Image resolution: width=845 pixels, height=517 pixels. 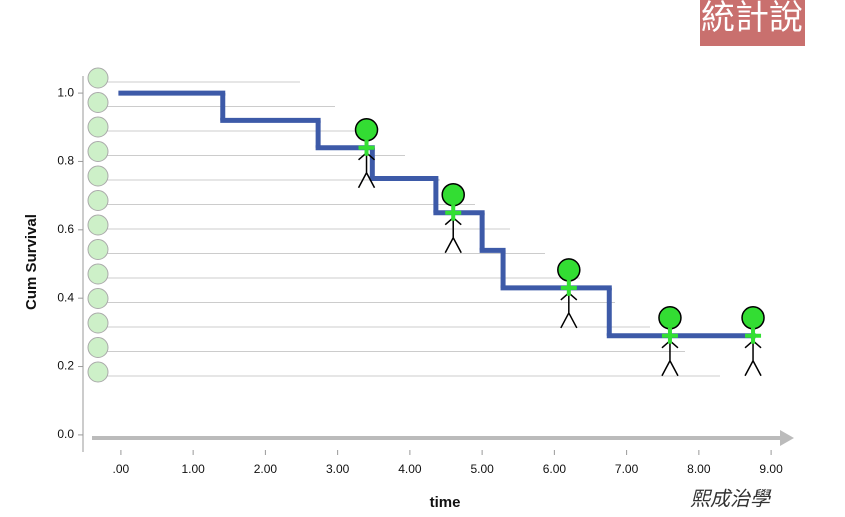 What do you see at coordinates (65, 297) in the screenshot?
I see `y-tick-label: 0.4` at bounding box center [65, 297].